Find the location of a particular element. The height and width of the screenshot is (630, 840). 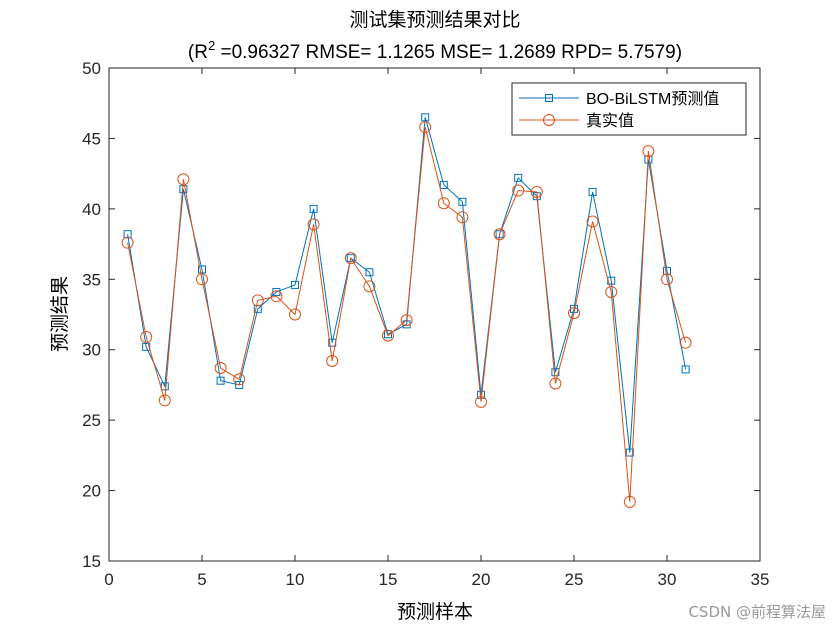

subtitle-sup: 2 is located at coordinates (211, 45).